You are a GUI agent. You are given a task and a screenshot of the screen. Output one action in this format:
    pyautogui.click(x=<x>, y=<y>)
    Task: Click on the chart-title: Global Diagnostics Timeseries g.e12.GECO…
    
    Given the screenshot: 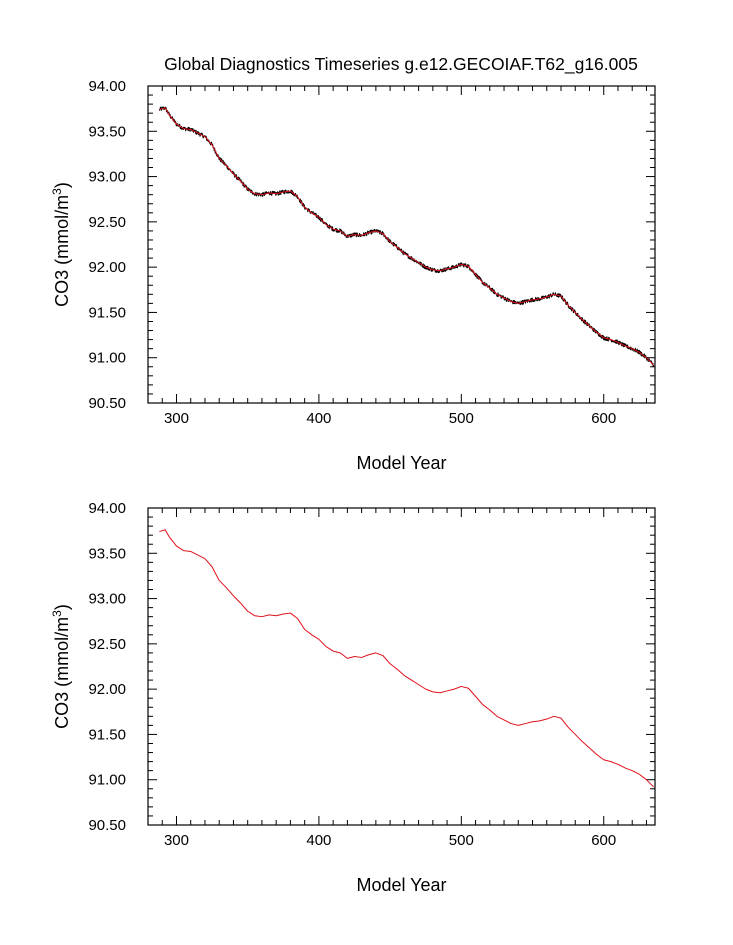 What is the action you would take?
    pyautogui.click(x=401, y=64)
    